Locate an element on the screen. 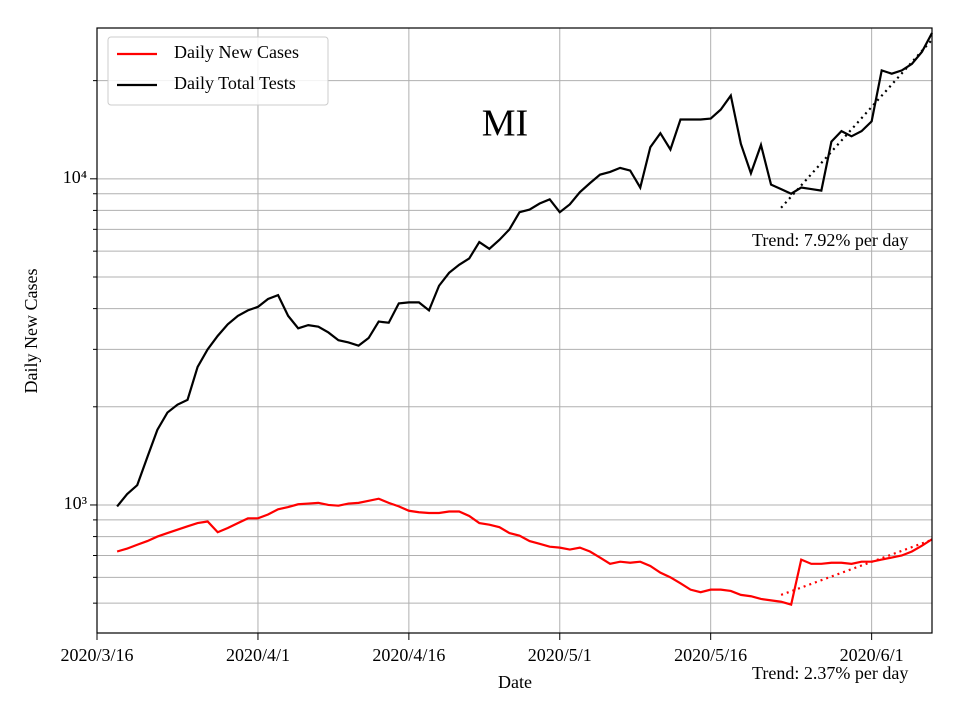 This screenshot has width=960, height=720. data-line is located at coordinates (524, 551).